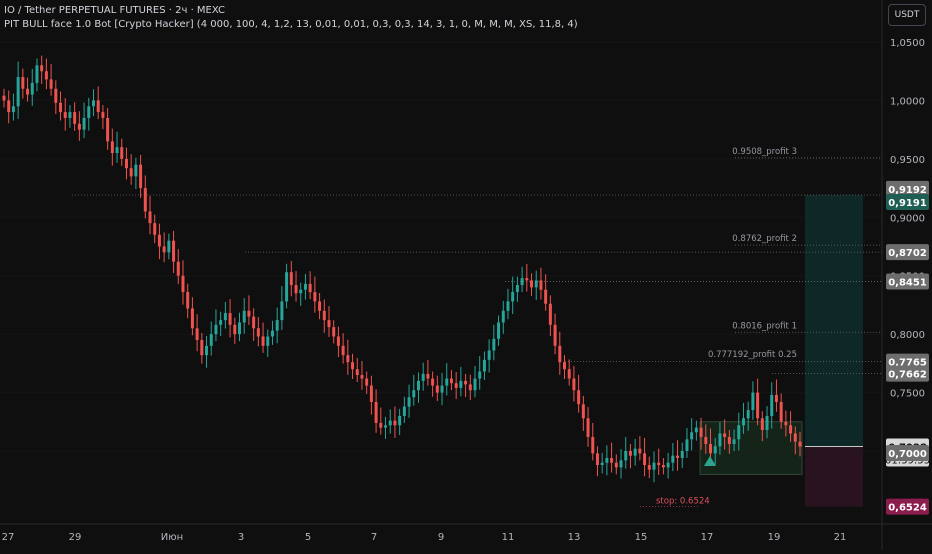 Image resolution: width=932 pixels, height=554 pixels. I want to click on price-tag-label: 0,9192, so click(907, 190).